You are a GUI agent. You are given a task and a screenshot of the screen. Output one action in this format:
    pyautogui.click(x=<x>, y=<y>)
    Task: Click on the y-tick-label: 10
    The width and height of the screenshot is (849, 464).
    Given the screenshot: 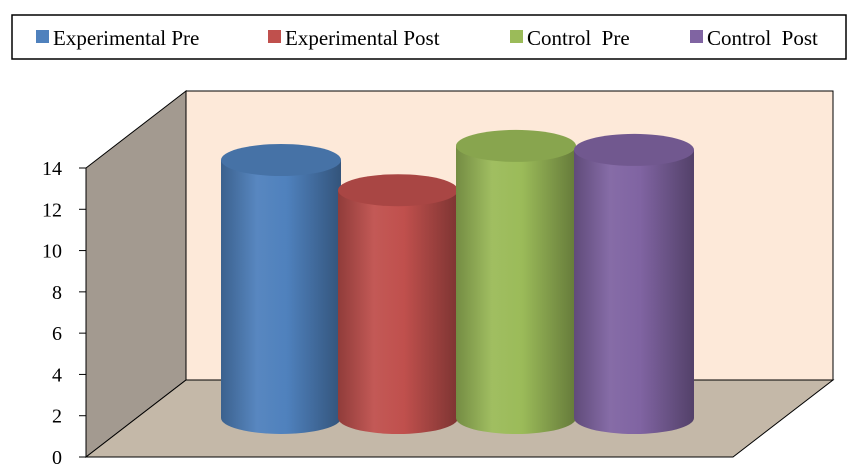 What is the action you would take?
    pyautogui.click(x=52, y=252)
    